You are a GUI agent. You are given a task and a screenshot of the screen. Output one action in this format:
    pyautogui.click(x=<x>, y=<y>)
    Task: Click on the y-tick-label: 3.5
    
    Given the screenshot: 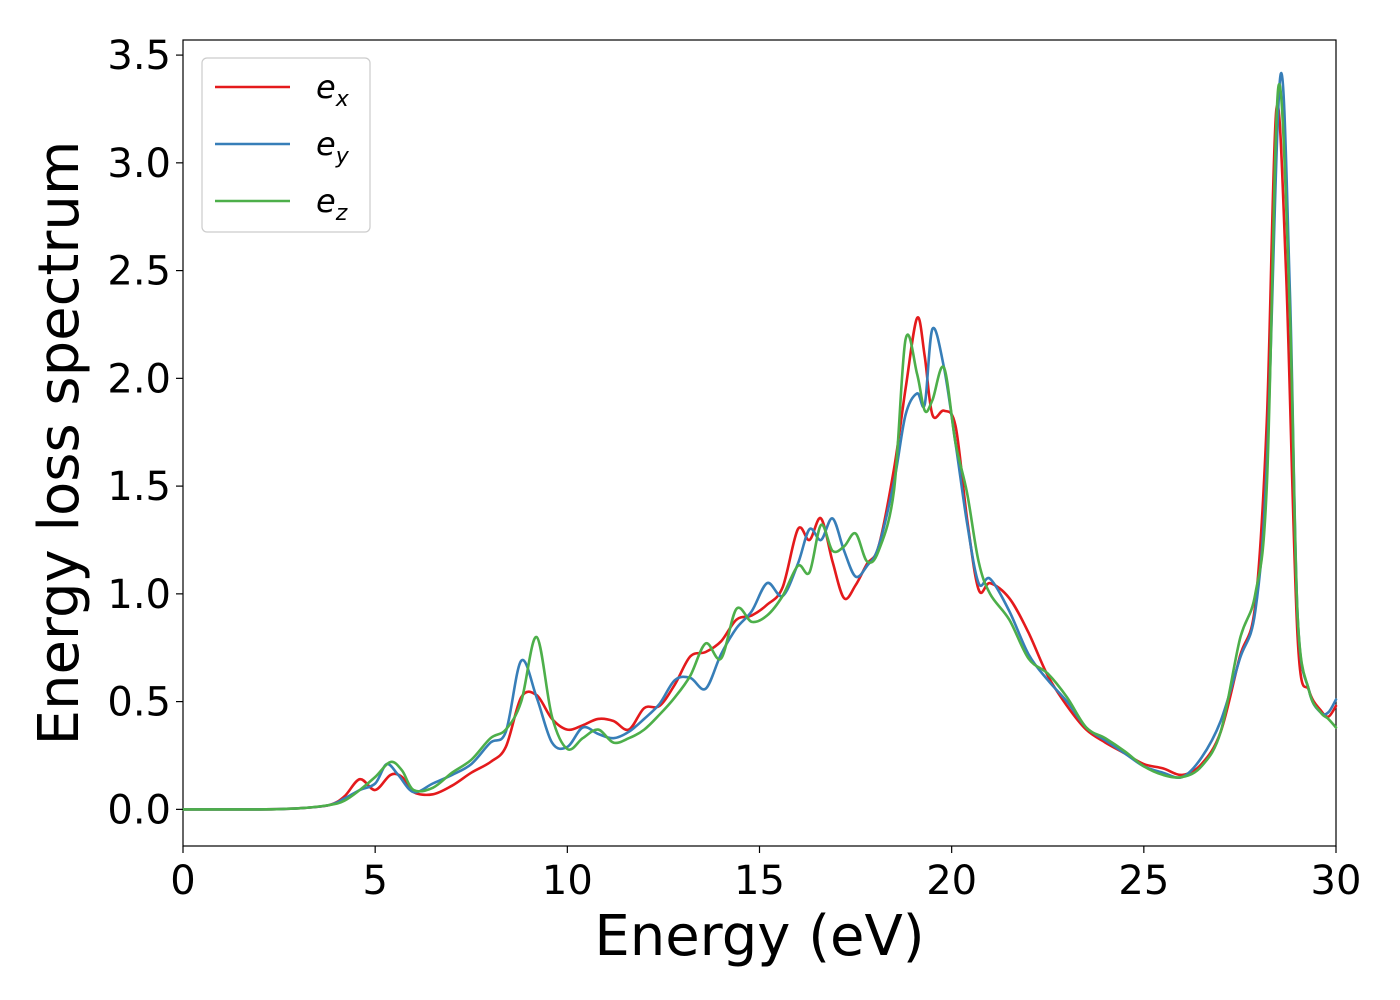 What is the action you would take?
    pyautogui.click(x=139, y=56)
    